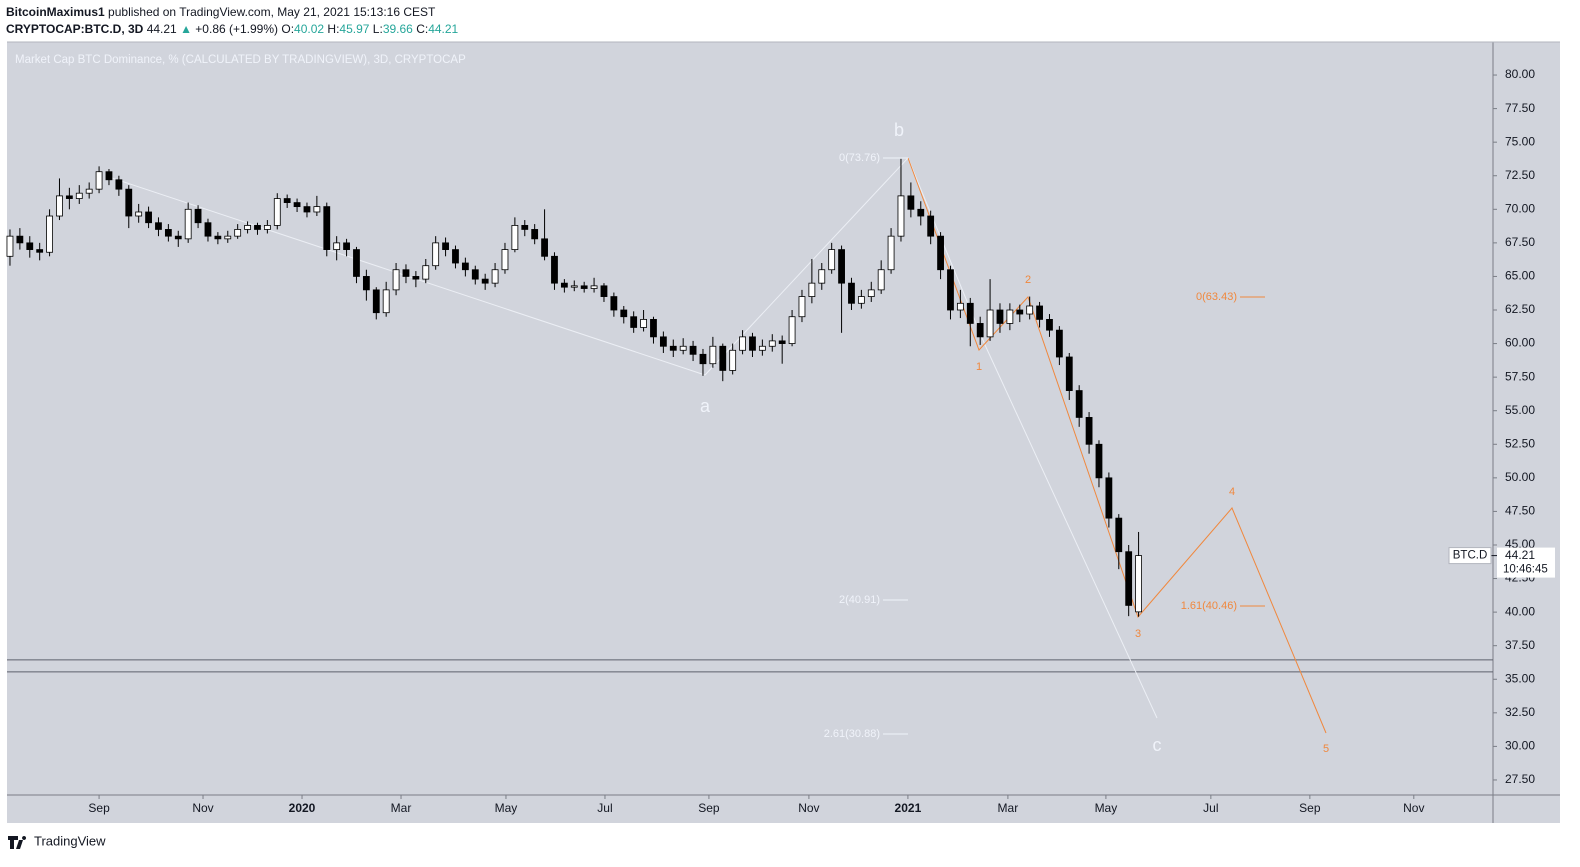  Describe the element at coordinates (1520, 242) in the screenshot. I see `y-tick-label: 67.50` at that location.